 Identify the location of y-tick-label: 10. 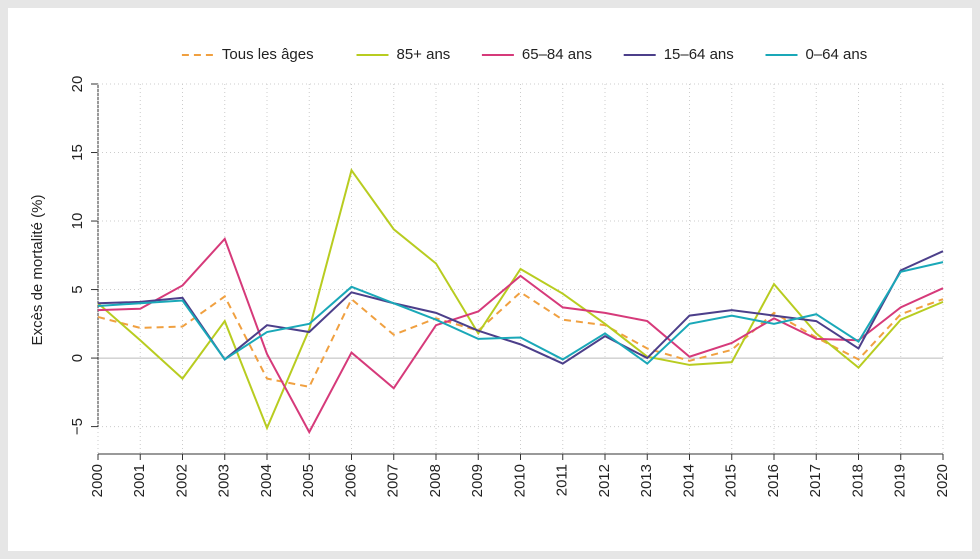
(77, 221).